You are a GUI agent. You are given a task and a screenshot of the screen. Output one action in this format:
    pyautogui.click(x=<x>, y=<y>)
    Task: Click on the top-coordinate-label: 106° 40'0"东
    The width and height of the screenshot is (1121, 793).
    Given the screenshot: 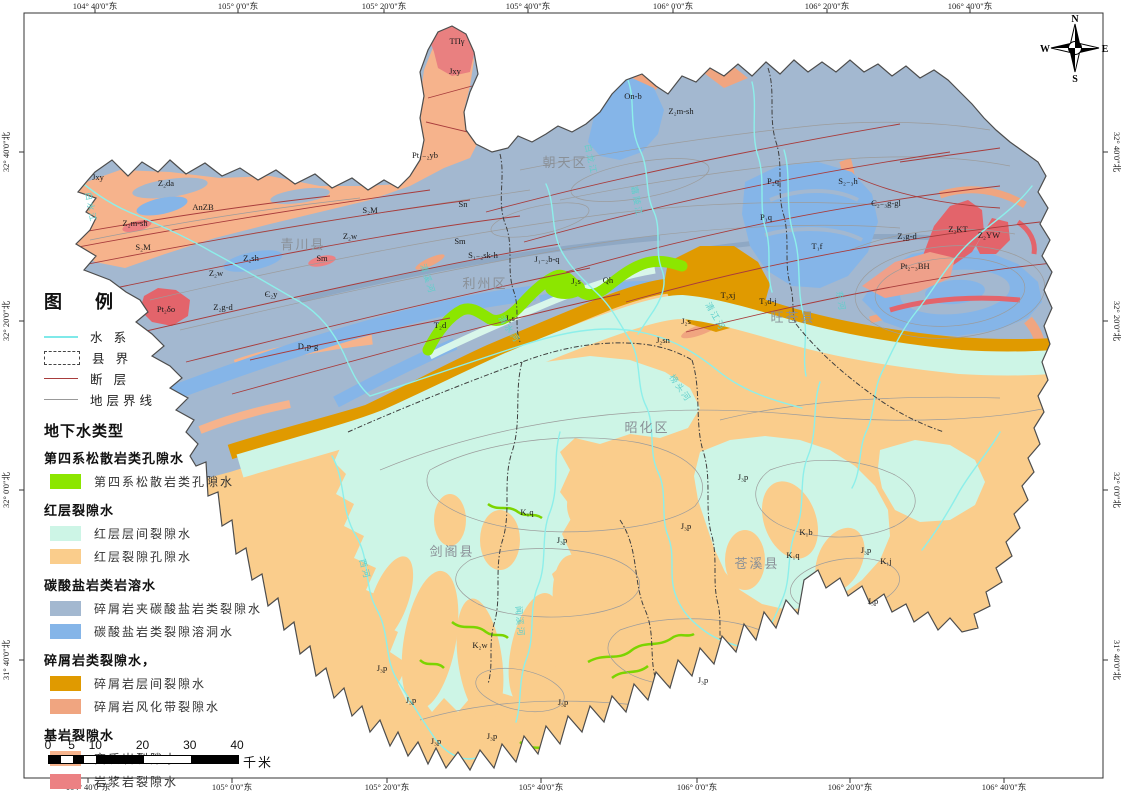 What is the action you would take?
    pyautogui.click(x=970, y=6)
    